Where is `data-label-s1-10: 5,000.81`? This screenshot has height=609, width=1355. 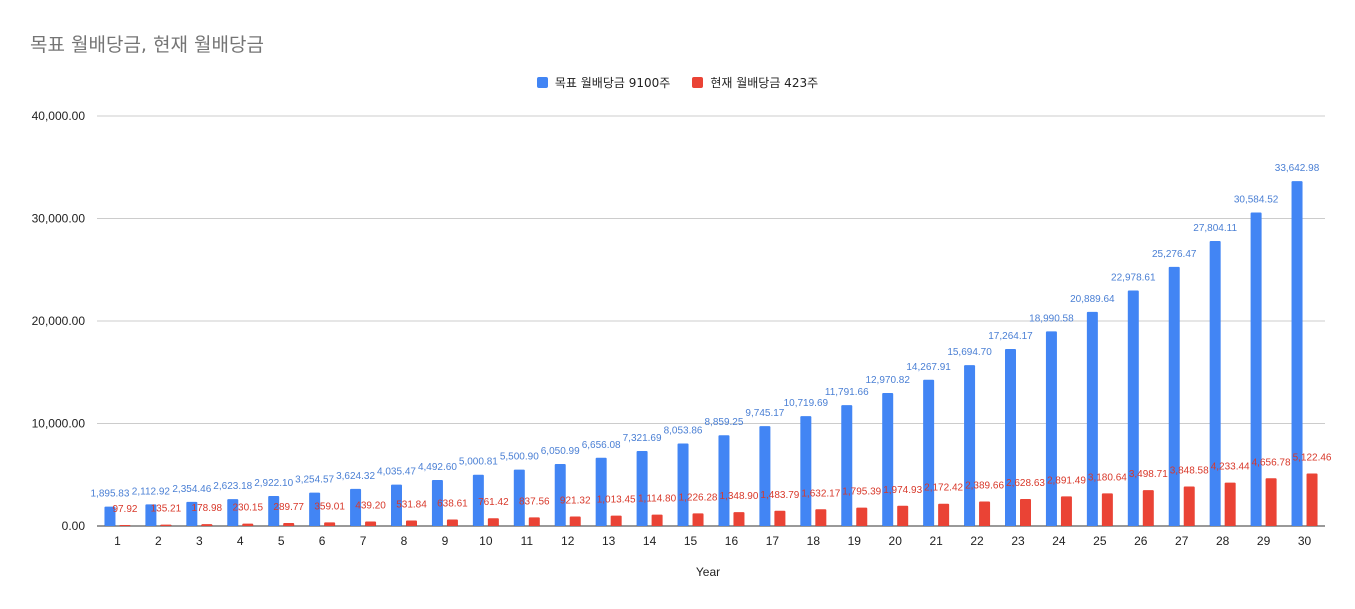
data-label-s1-10: 5,000.81 is located at coordinates (478, 462).